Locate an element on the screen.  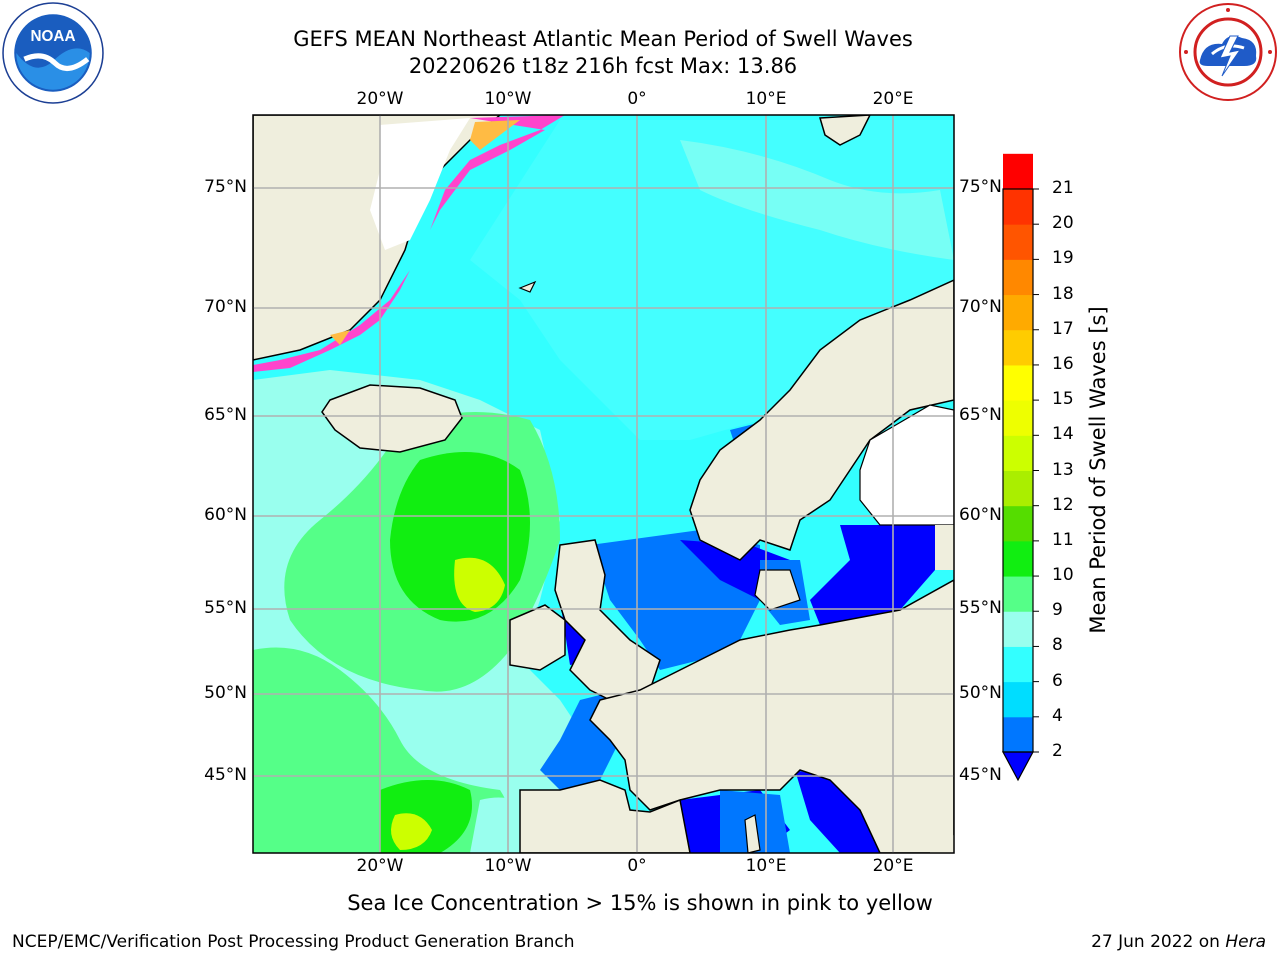
colorbar-tick-label: 8 is located at coordinates (1057, 645).